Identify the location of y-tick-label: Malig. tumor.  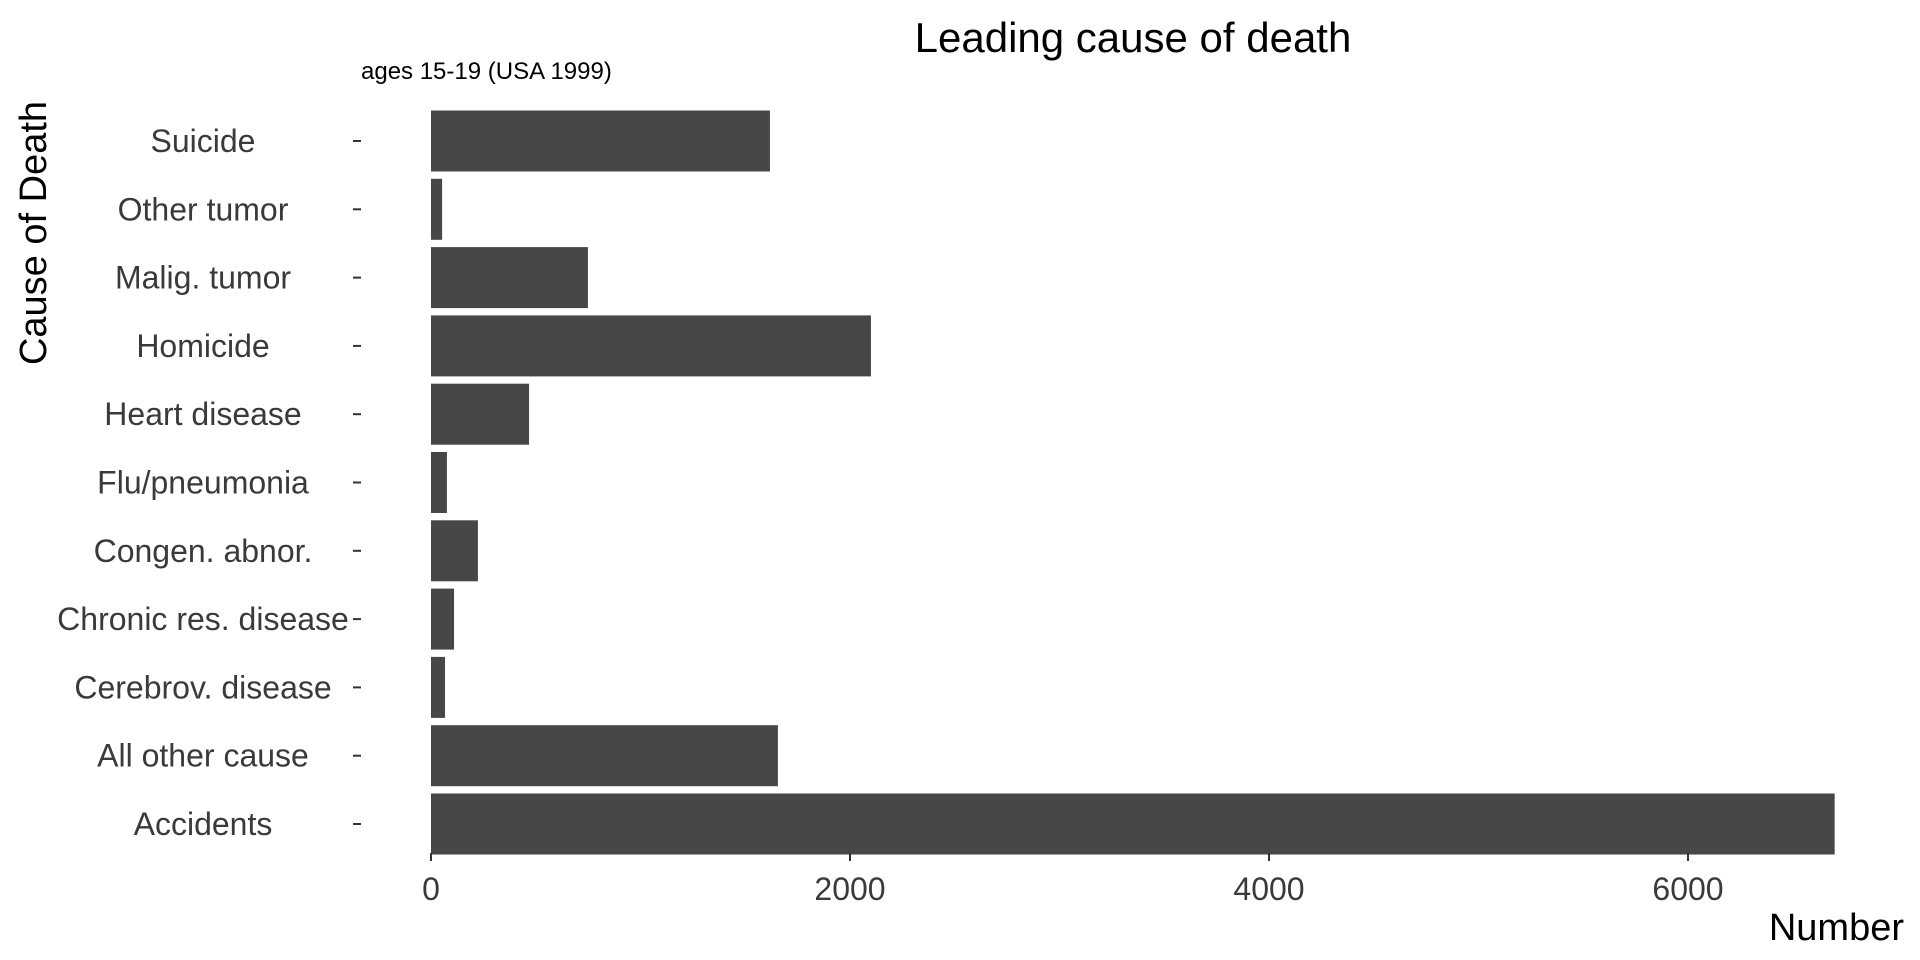
(203, 278).